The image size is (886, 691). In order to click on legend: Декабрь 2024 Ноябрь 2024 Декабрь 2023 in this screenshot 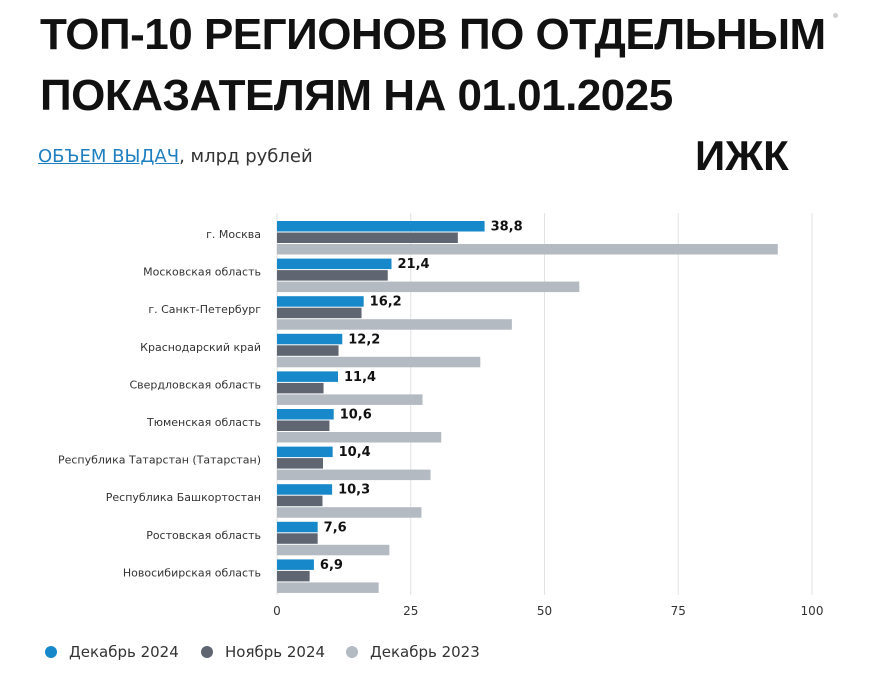, I will do `click(443, 655)`.